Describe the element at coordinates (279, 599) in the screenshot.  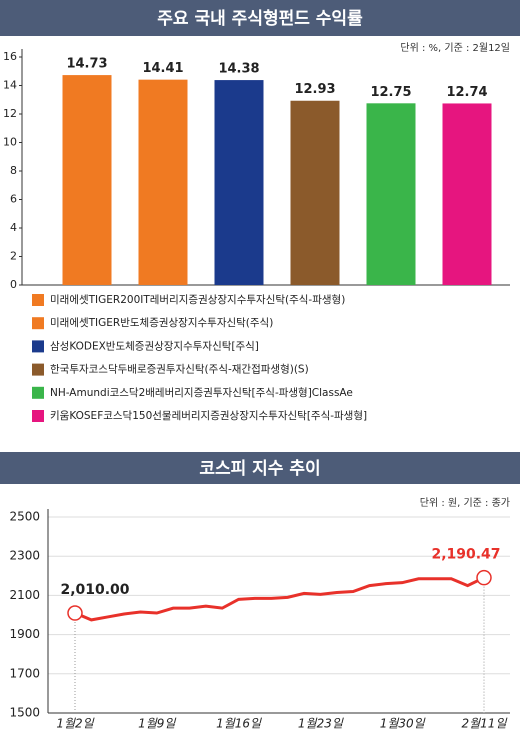
I see `line` at that location.